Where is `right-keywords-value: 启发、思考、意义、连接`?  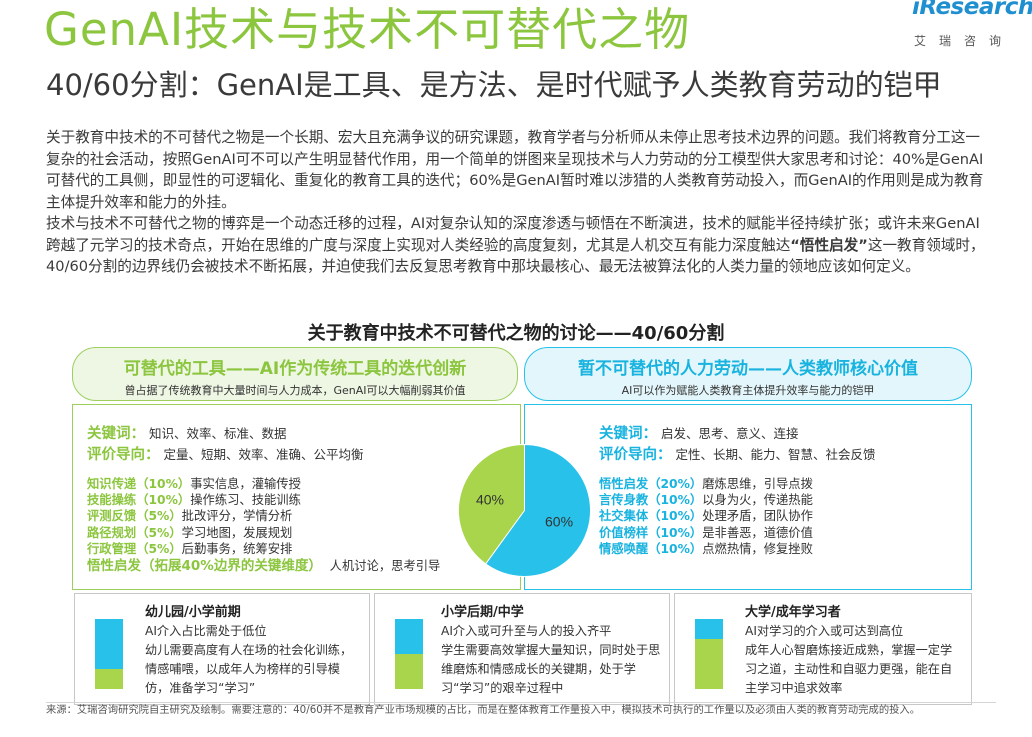 right-keywords-value: 启发、思考、意义、连接 is located at coordinates (729, 433).